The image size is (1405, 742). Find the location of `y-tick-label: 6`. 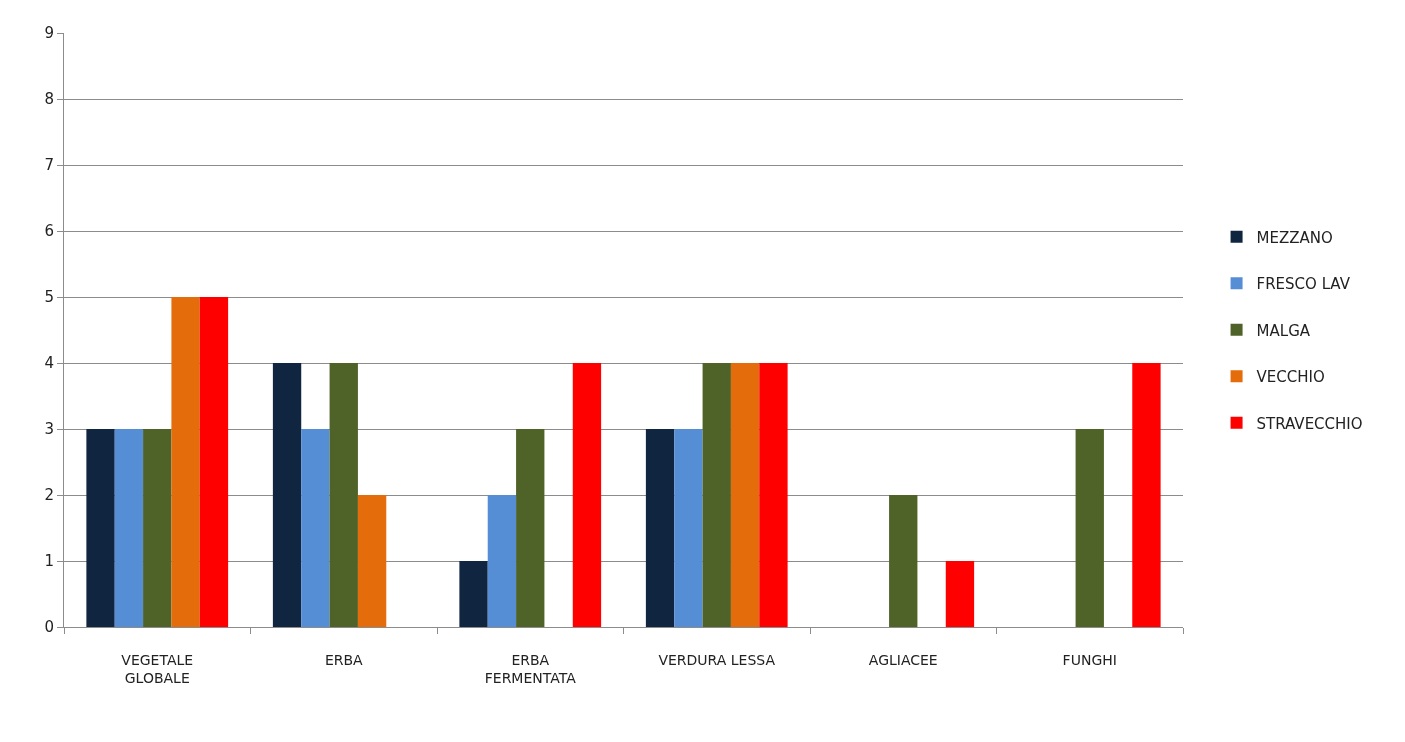

y-tick-label: 6 is located at coordinates (49, 231).